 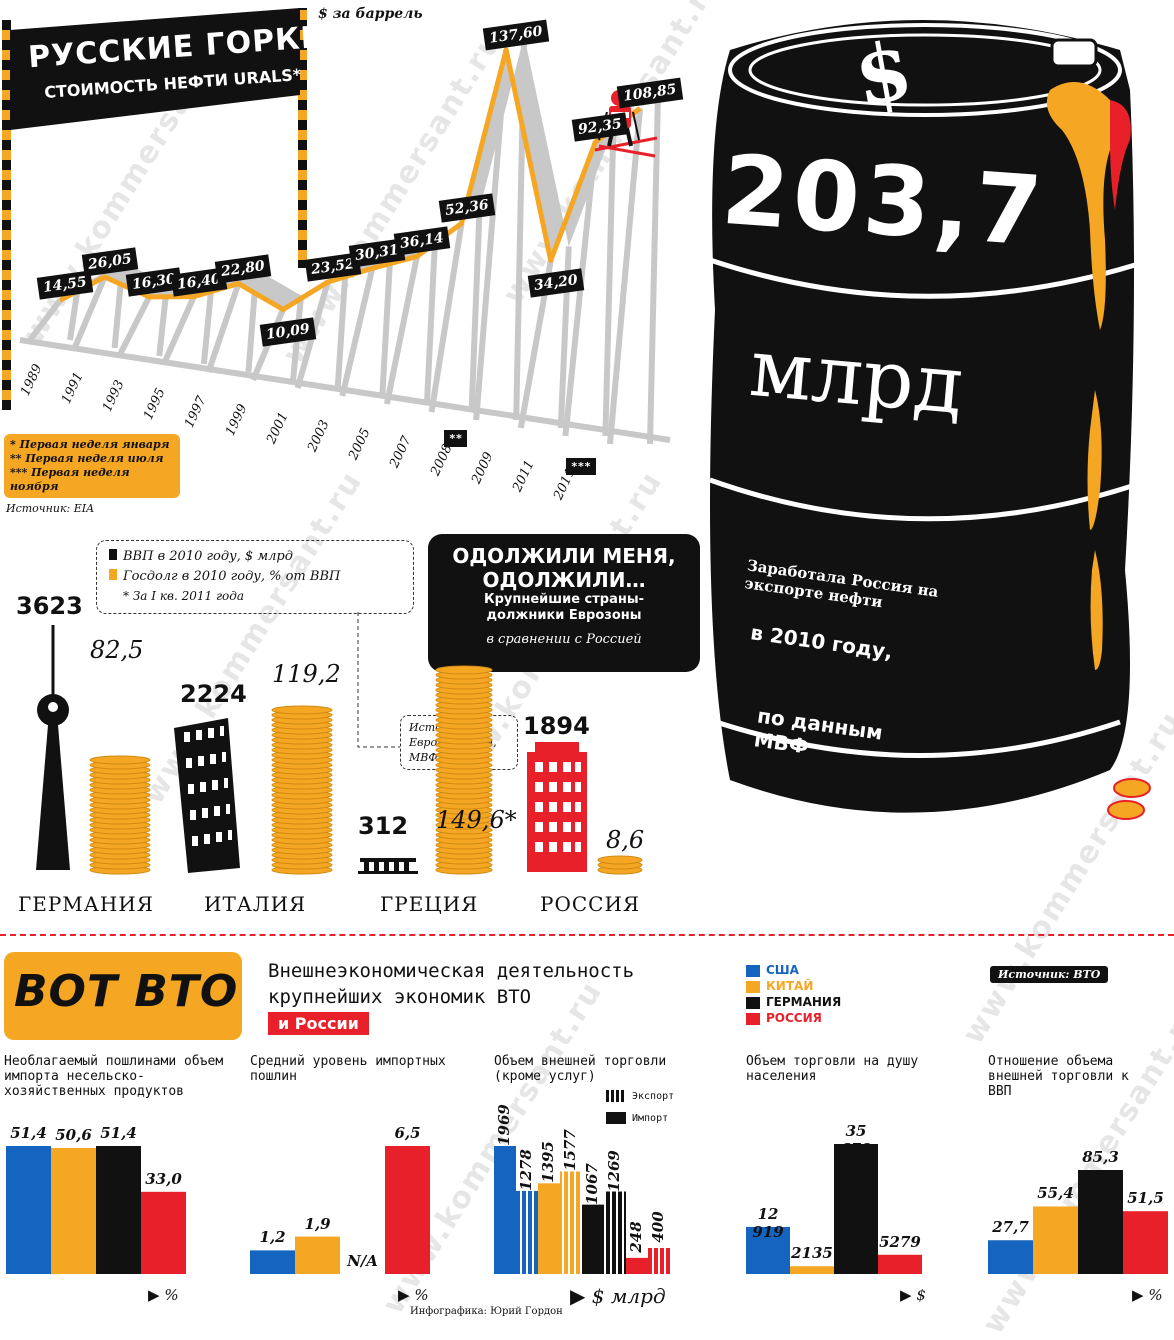 What do you see at coordinates (429, 904) in the screenshot?
I see `country-greece: ГРЕЦИЯ` at bounding box center [429, 904].